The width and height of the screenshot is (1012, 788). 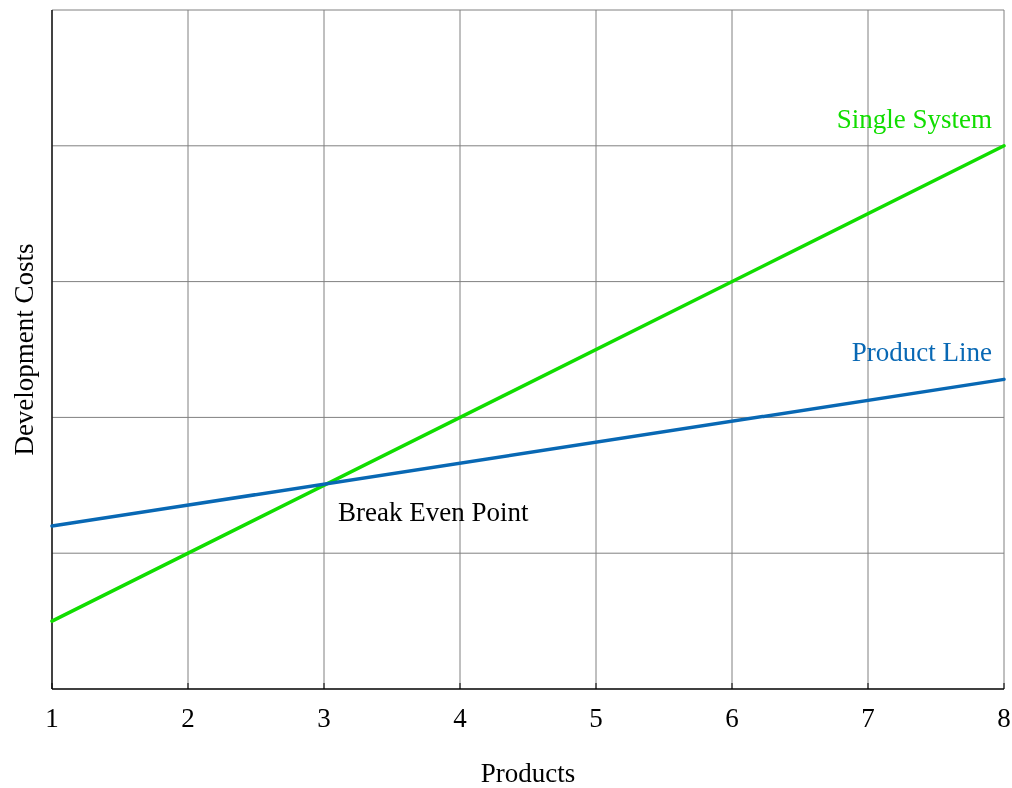 I want to click on x-tick-label: 1, so click(x=52, y=718).